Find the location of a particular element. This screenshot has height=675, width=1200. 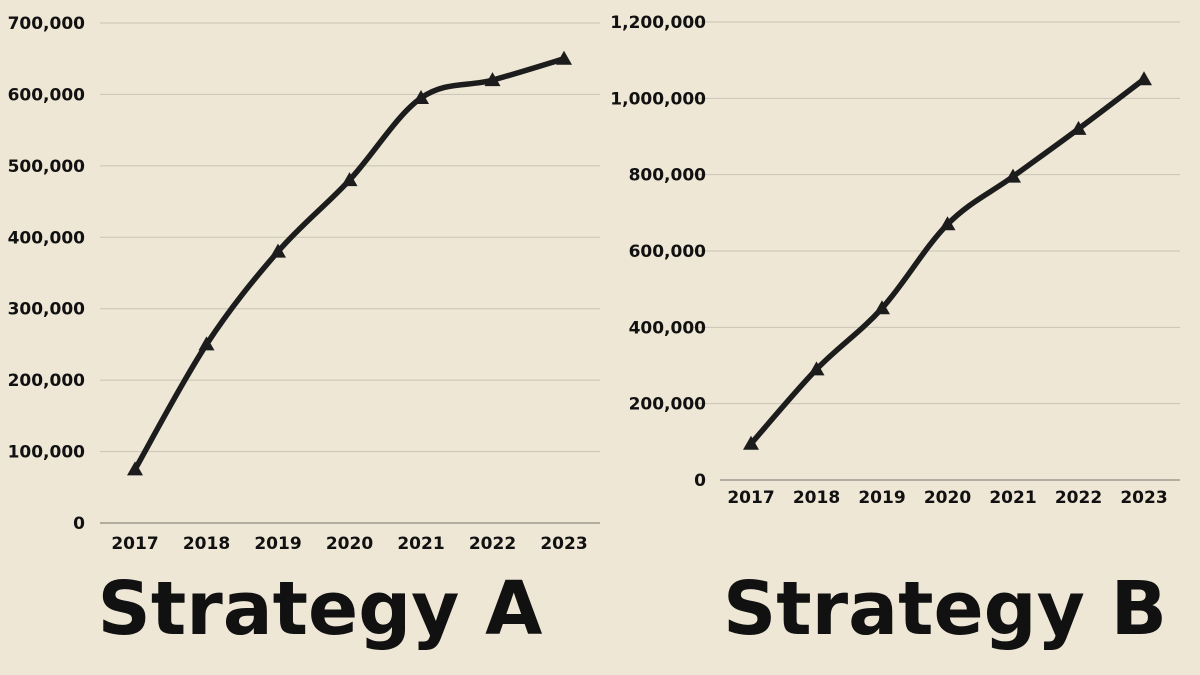

chart-a-y-tick-label: 0 is located at coordinates (79, 524).